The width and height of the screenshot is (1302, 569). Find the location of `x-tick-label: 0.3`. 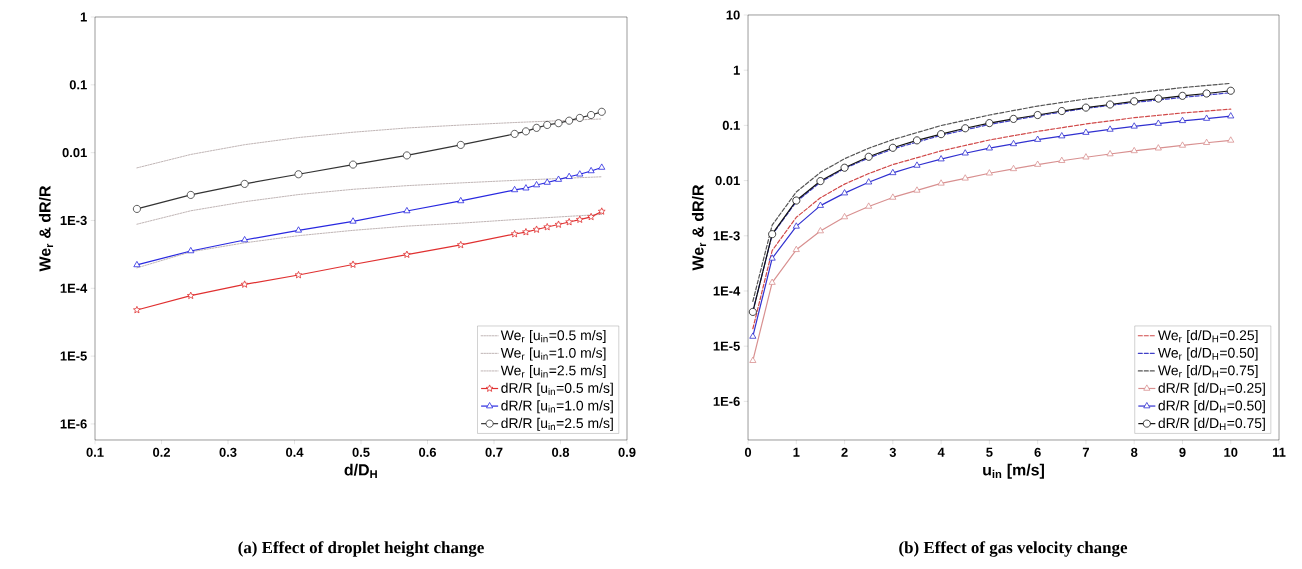

x-tick-label: 0.3 is located at coordinates (228, 452).